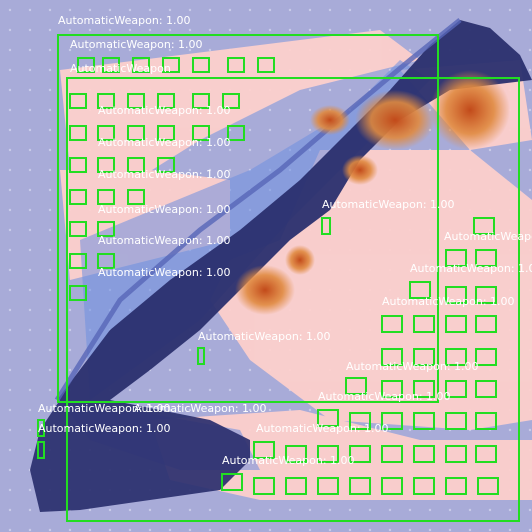 Image resolution: width=532 pixels, height=532 pixels. I want to click on detection-label: AutomaticWeapon, so click(120, 68).